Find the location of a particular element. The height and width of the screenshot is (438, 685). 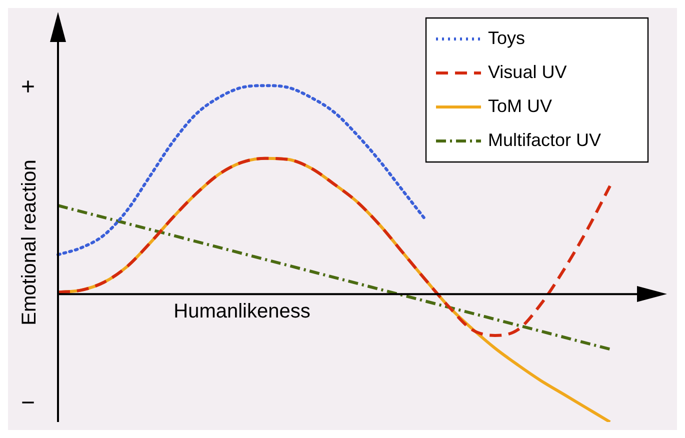

legend-label: Multifactor UV is located at coordinates (545, 140).